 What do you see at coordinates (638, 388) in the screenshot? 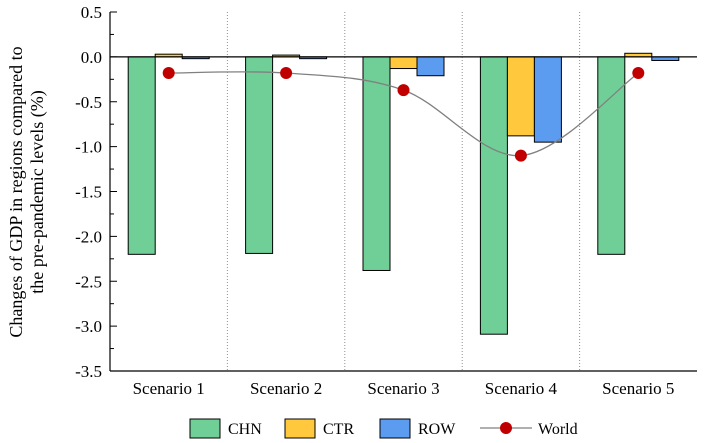
I see `x-tick-label: Scenario 5` at bounding box center [638, 388].